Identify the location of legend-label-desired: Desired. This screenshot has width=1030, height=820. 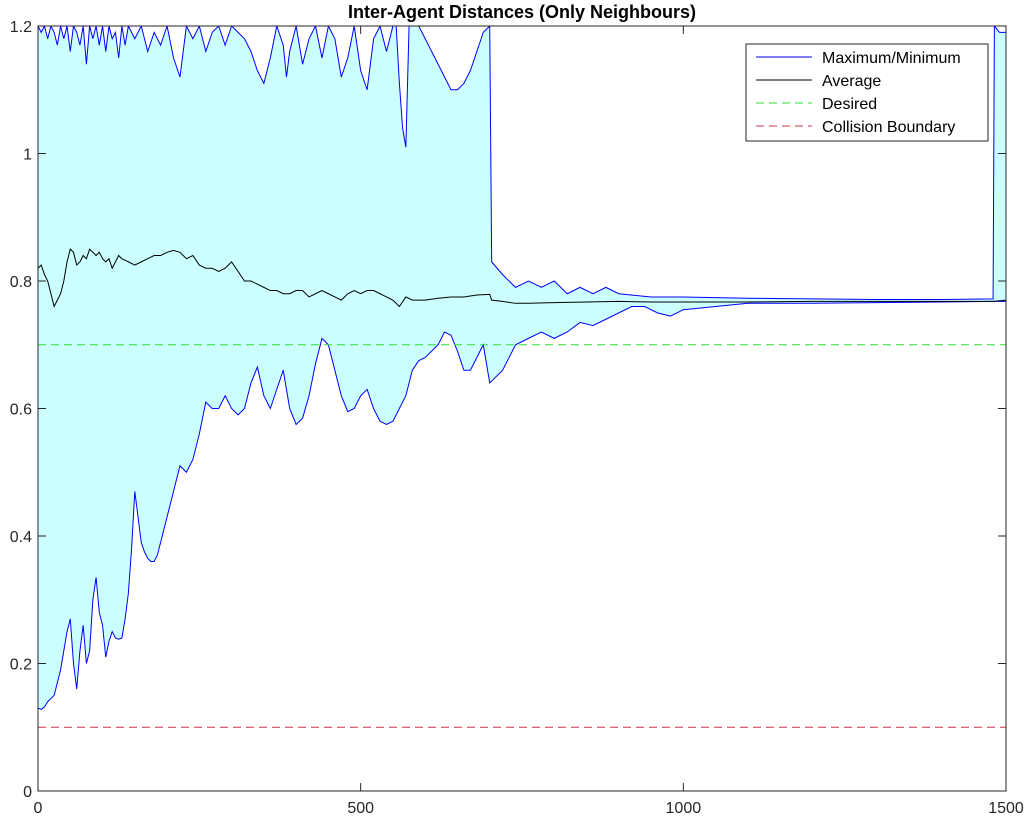
(849, 104).